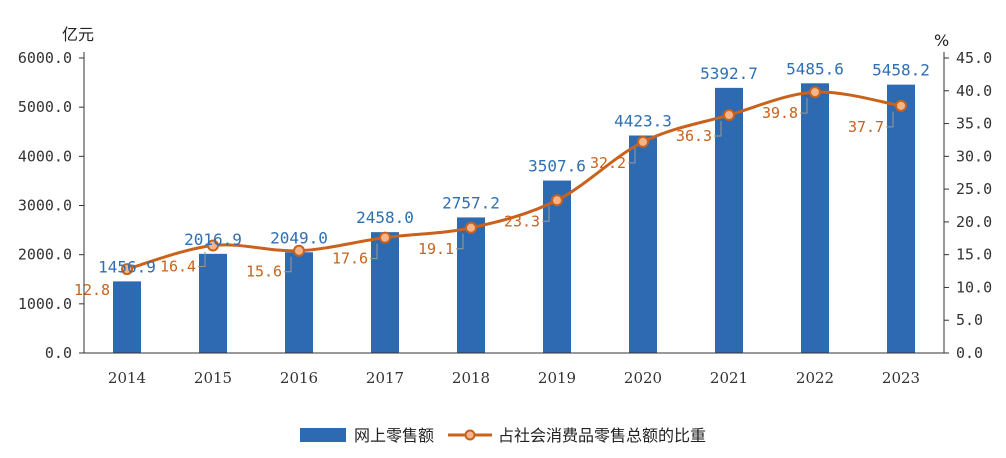 Image resolution: width=1006 pixels, height=458 pixels. I want to click on legend: 网上零售额 占社会消费品零售总额的比重, so click(503, 435).